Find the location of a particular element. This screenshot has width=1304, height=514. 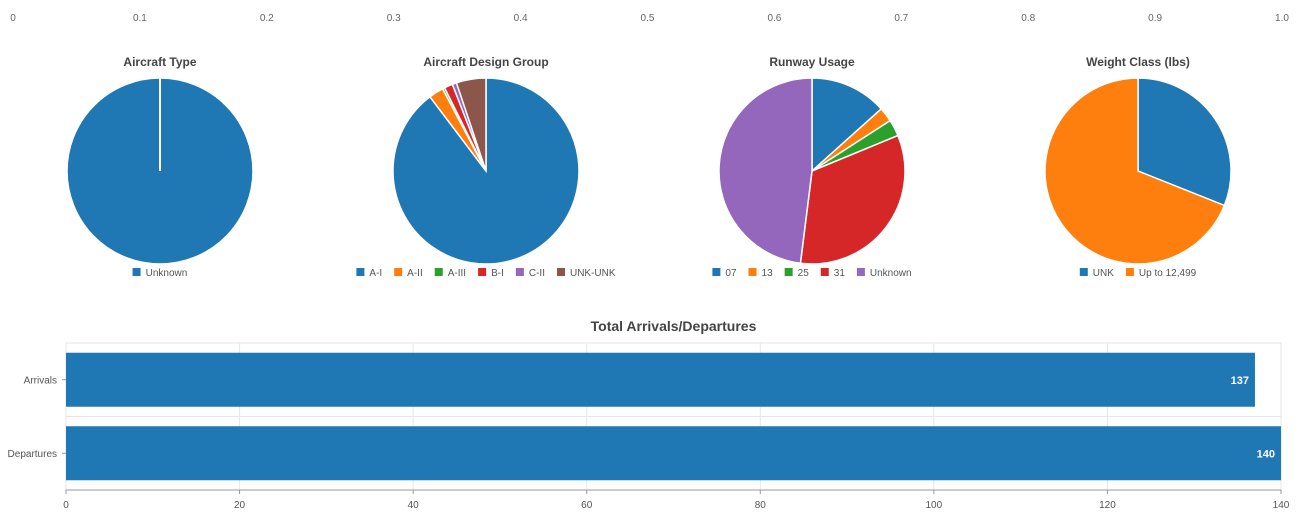

pie-legend: A-I A-II A-III B-I C-II UNK-UNK is located at coordinates (486, 273).